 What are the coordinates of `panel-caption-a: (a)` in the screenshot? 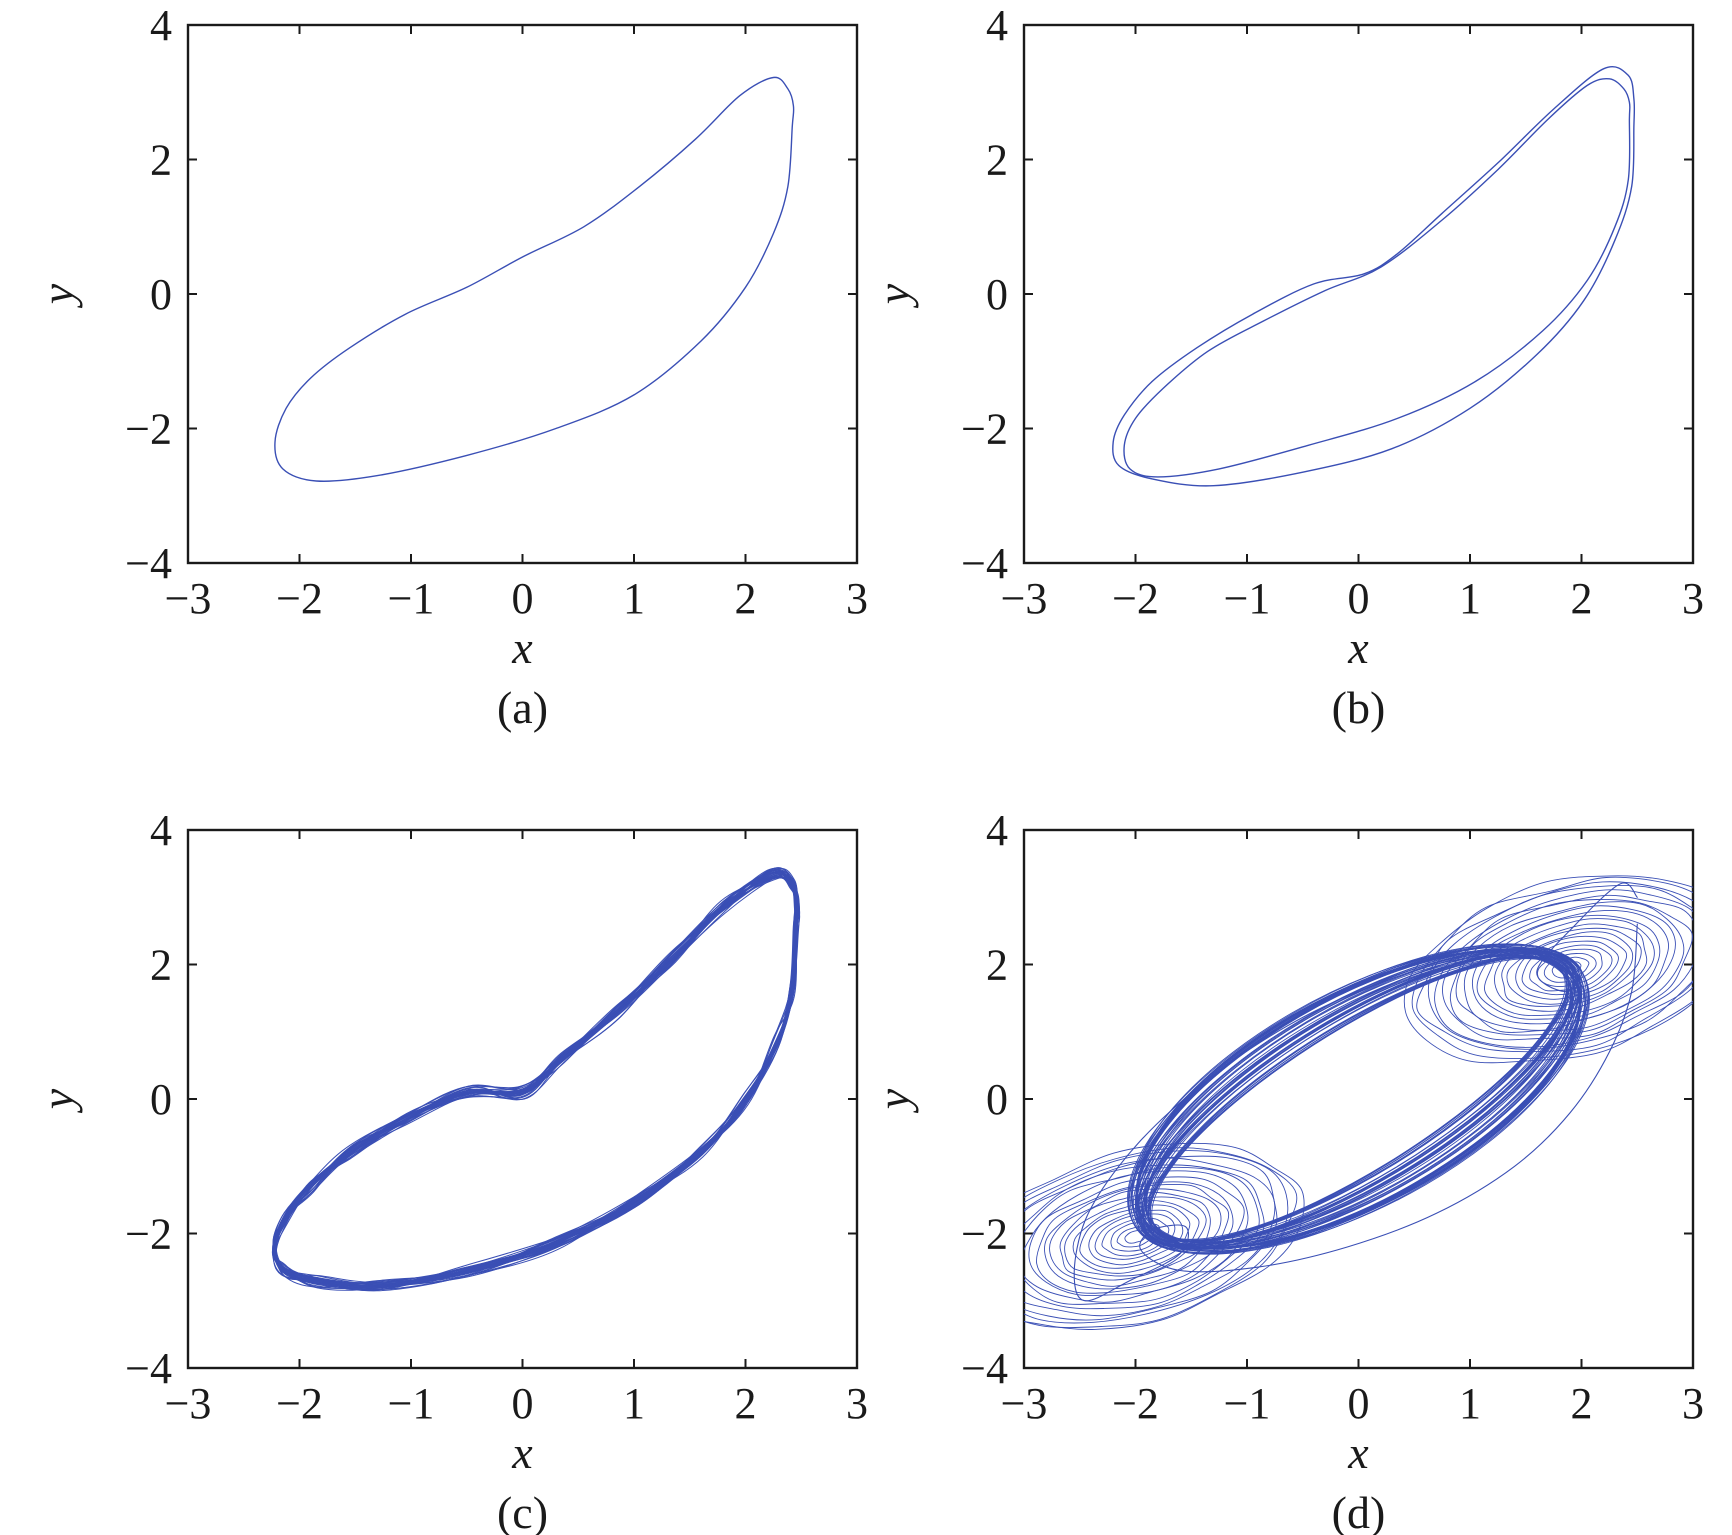 It's located at (522, 707).